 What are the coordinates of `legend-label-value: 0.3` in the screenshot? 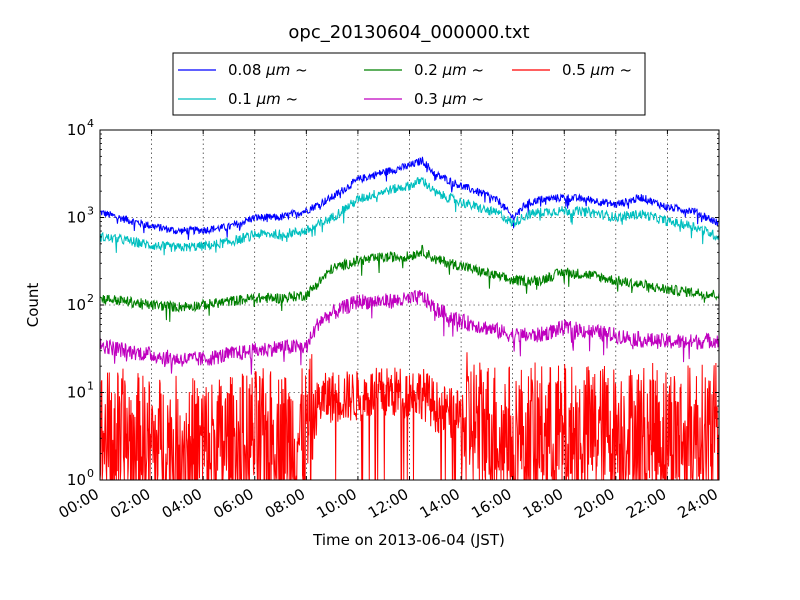 It's located at (428, 99).